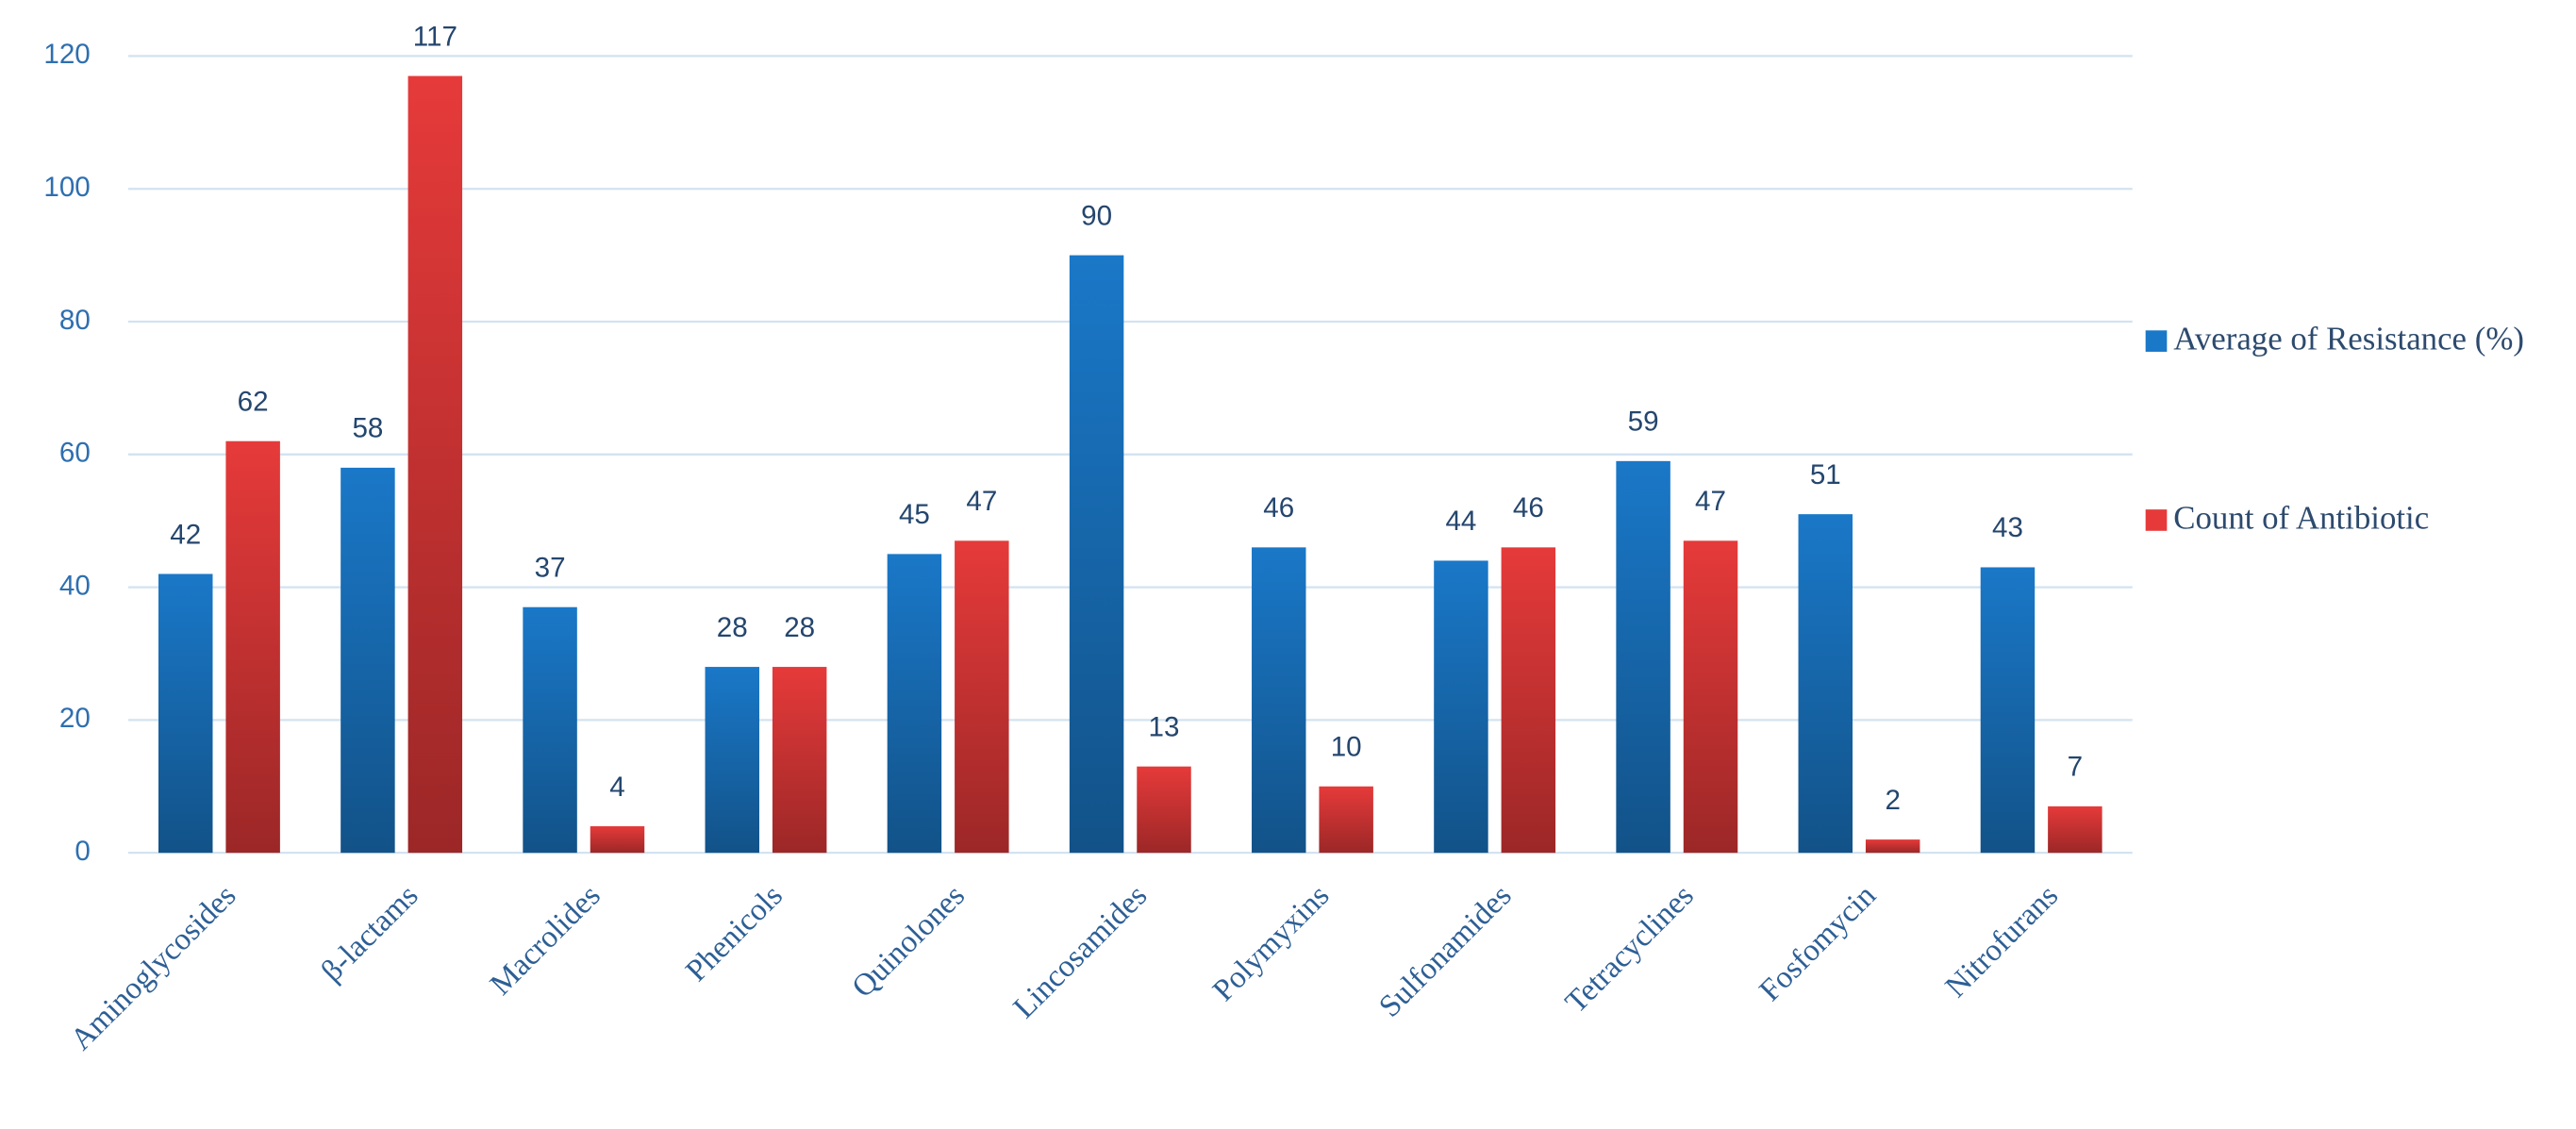  I want to click on value-label: 45, so click(914, 514).